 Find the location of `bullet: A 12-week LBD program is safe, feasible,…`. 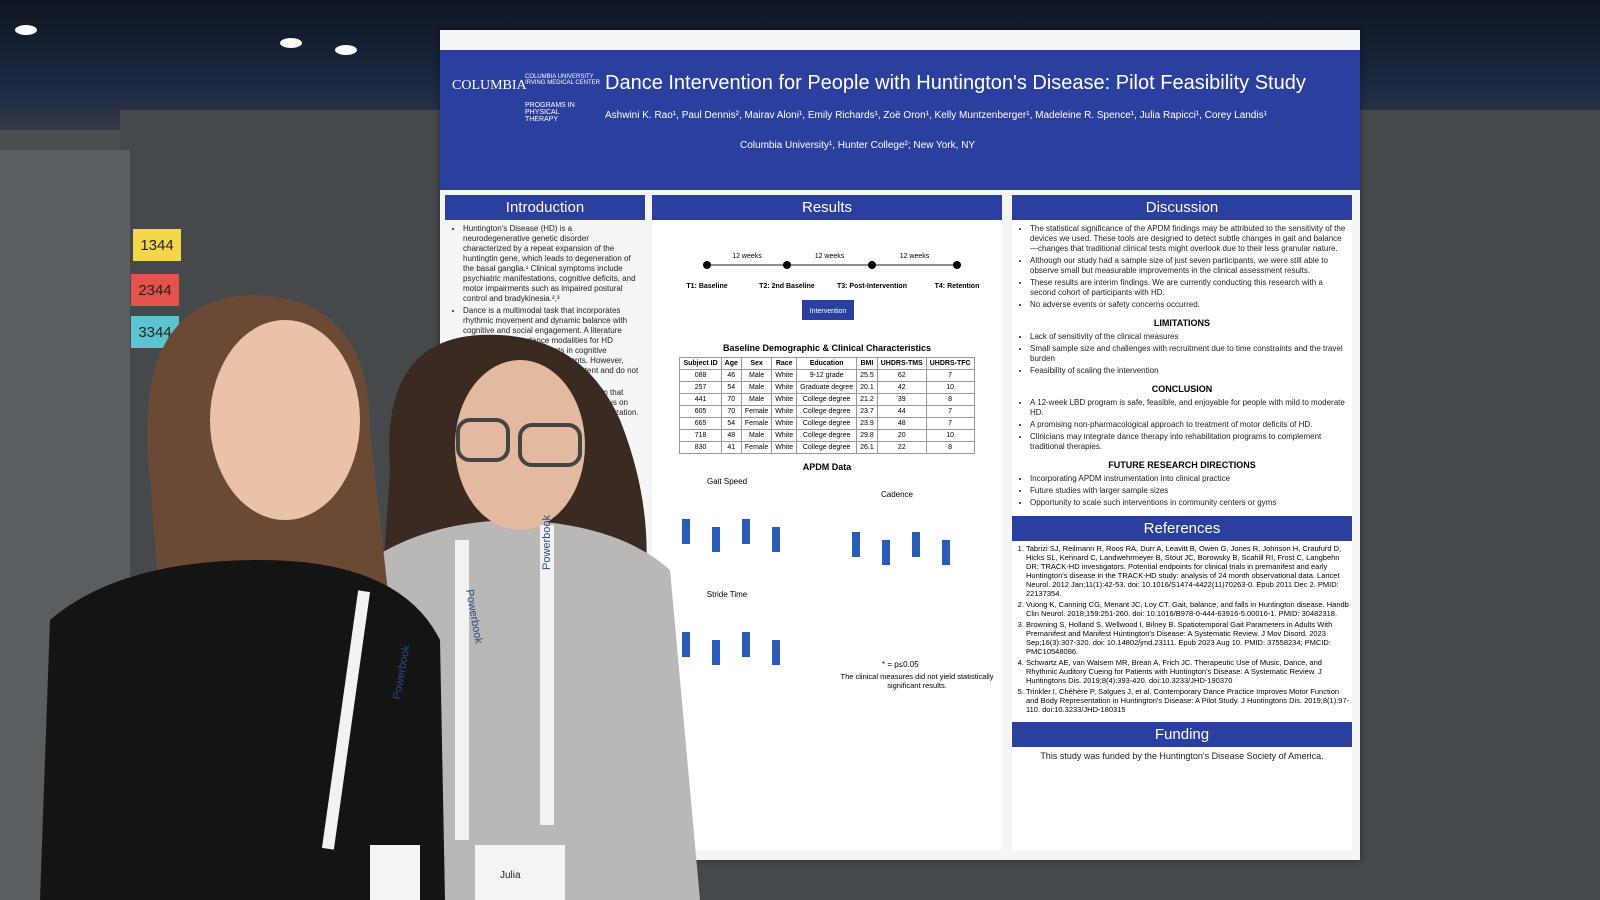

bullet: A 12-week LBD program is safe, feasible,… is located at coordinates (1188, 408).